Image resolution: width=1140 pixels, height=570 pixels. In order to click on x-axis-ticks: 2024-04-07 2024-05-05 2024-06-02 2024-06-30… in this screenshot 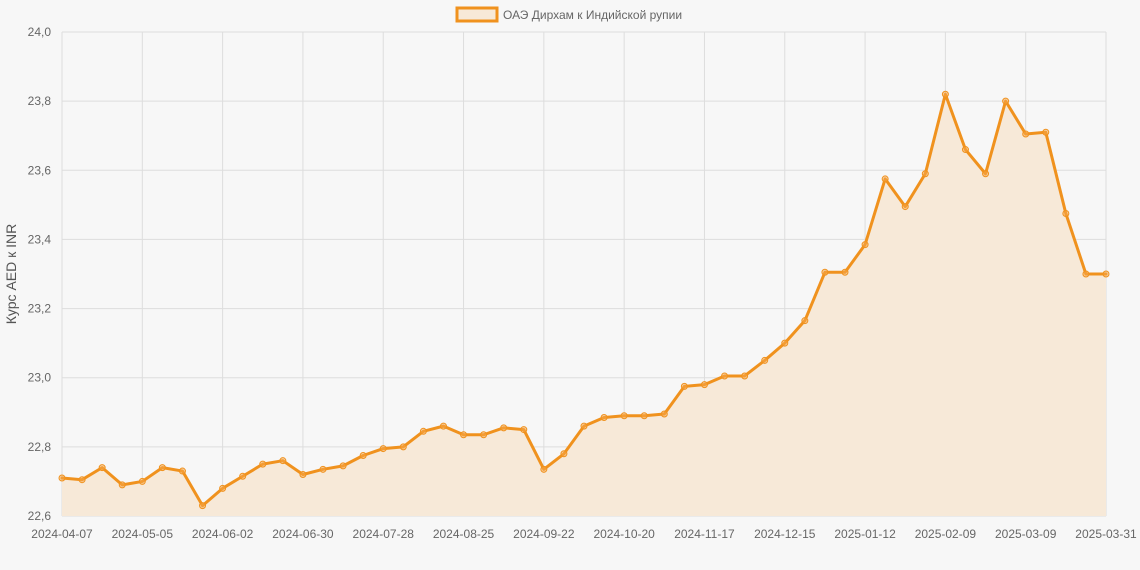, I will do `click(584, 534)`.